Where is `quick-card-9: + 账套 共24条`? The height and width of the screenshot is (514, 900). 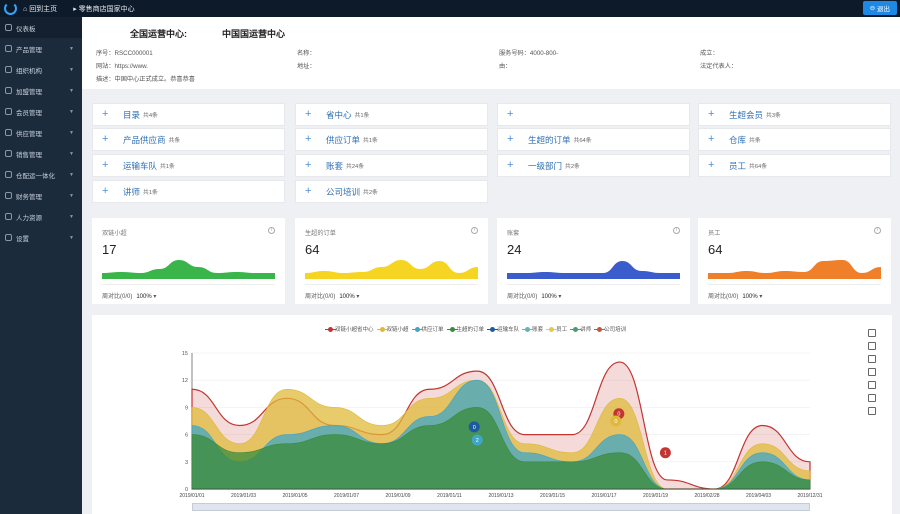
quick-card-9: + 账套 共24条 is located at coordinates (391, 165).